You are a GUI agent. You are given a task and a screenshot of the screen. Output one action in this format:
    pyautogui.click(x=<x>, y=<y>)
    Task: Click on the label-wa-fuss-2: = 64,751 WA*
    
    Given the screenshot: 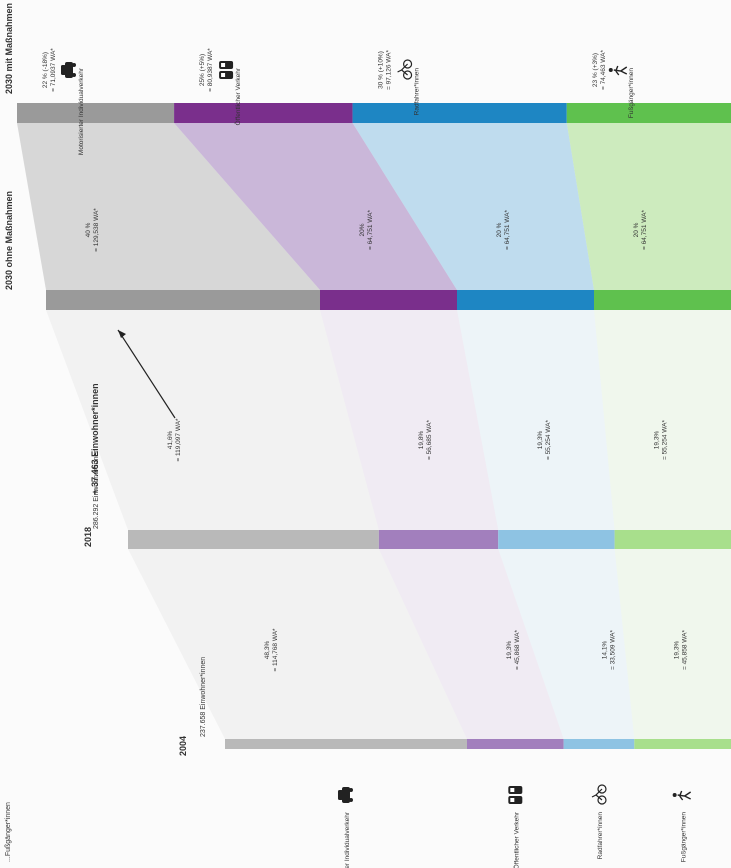 What is the action you would take?
    pyautogui.click(x=644, y=230)
    